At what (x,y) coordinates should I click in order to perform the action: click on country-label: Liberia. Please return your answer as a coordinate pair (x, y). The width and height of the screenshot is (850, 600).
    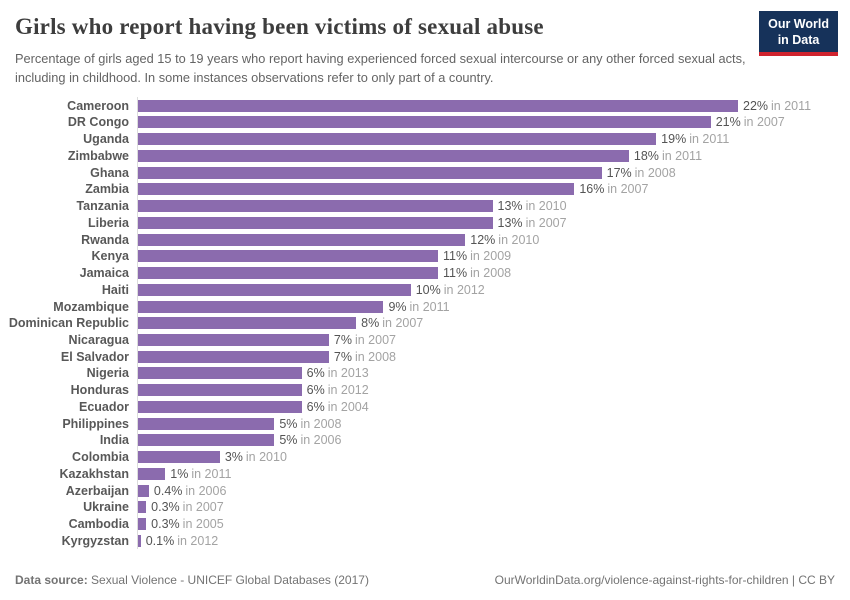
    Looking at the image, I should click on (108, 222).